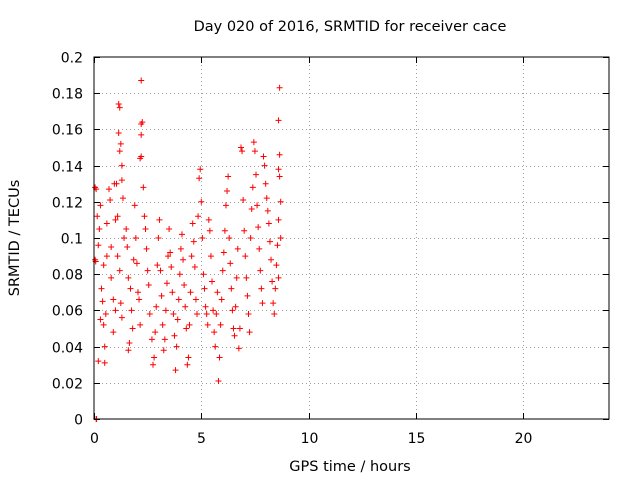 The image size is (640, 480). I want to click on y-tick-label: 0.12, so click(67, 204).